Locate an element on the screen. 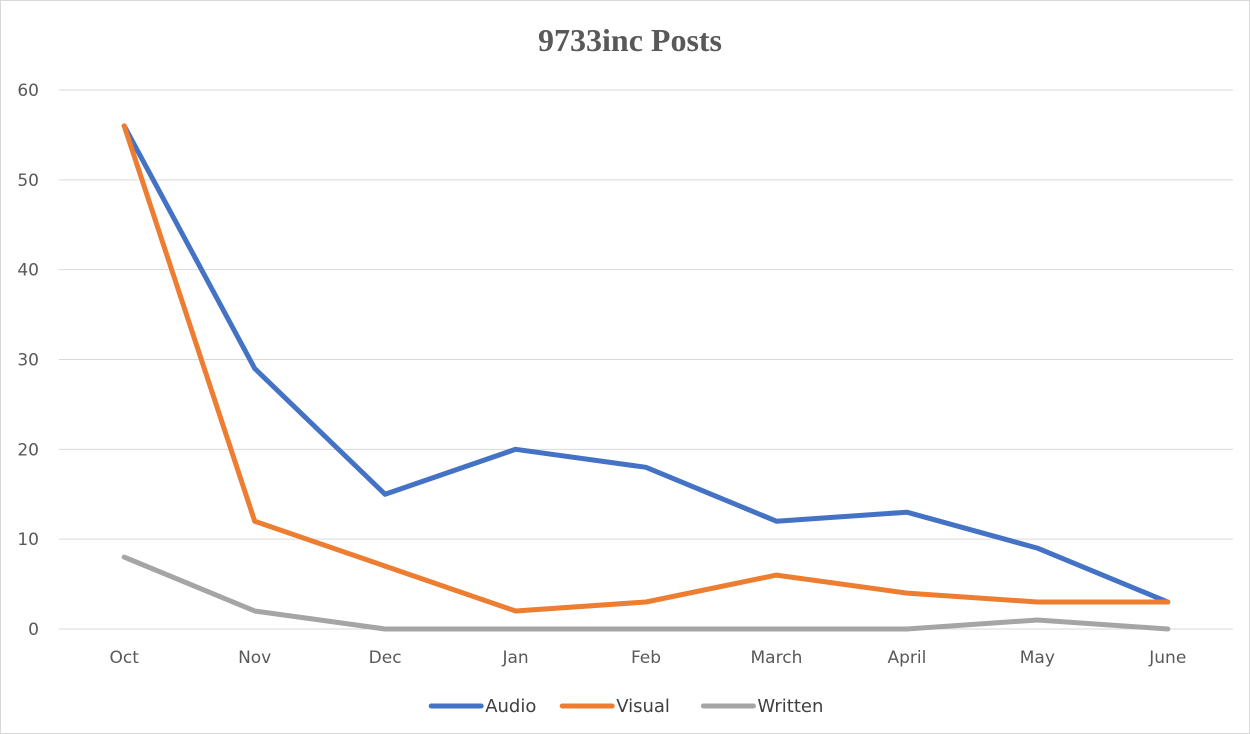 This screenshot has width=1250, height=734. legend-item-written: Written is located at coordinates (761, 706).